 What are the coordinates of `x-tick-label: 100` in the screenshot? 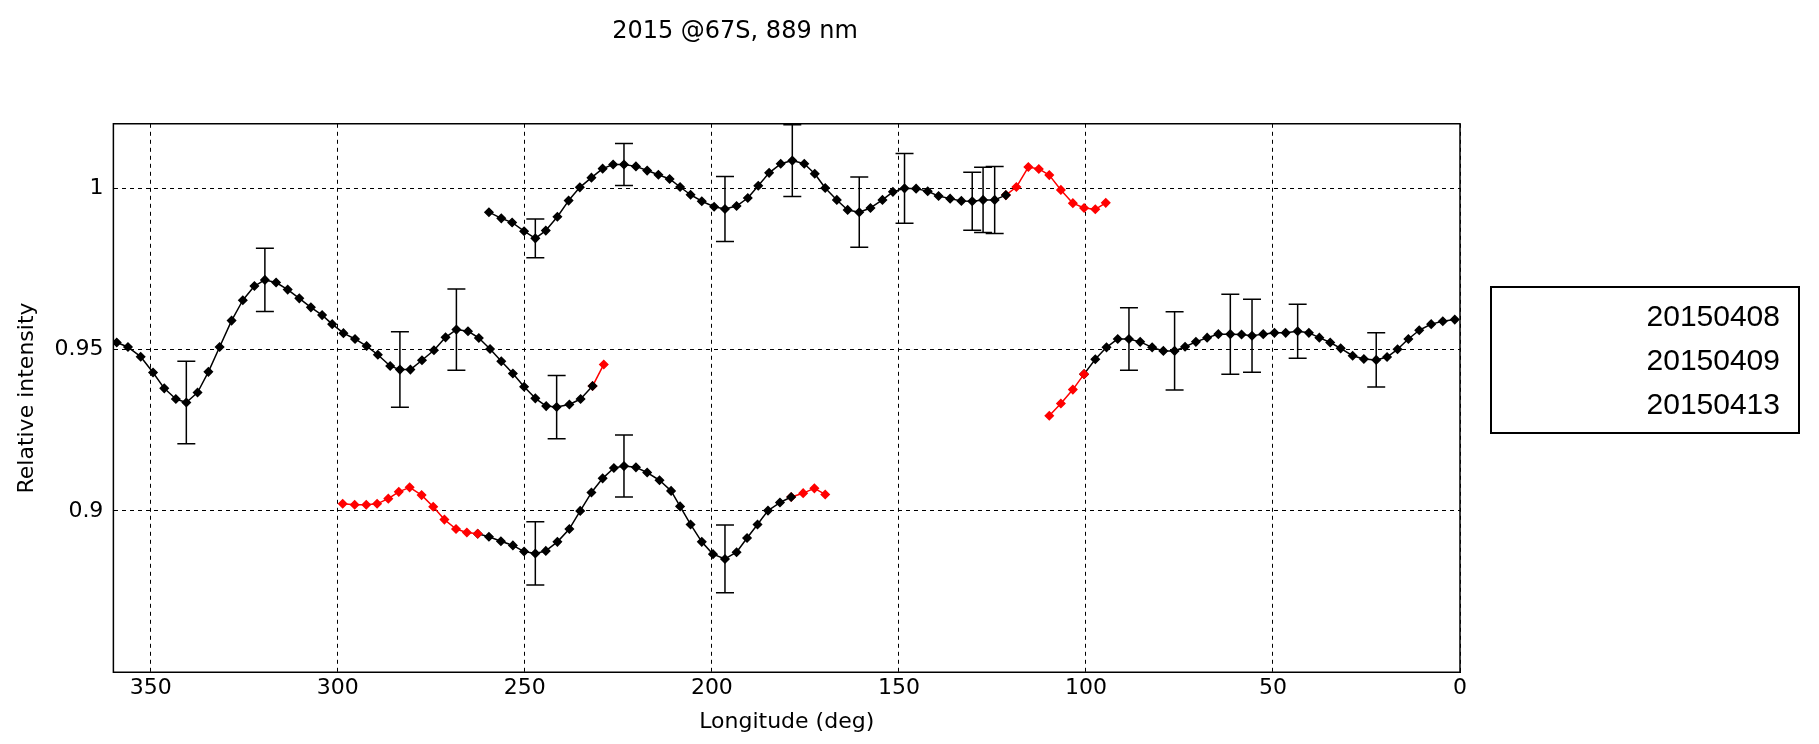 It's located at (1085, 687).